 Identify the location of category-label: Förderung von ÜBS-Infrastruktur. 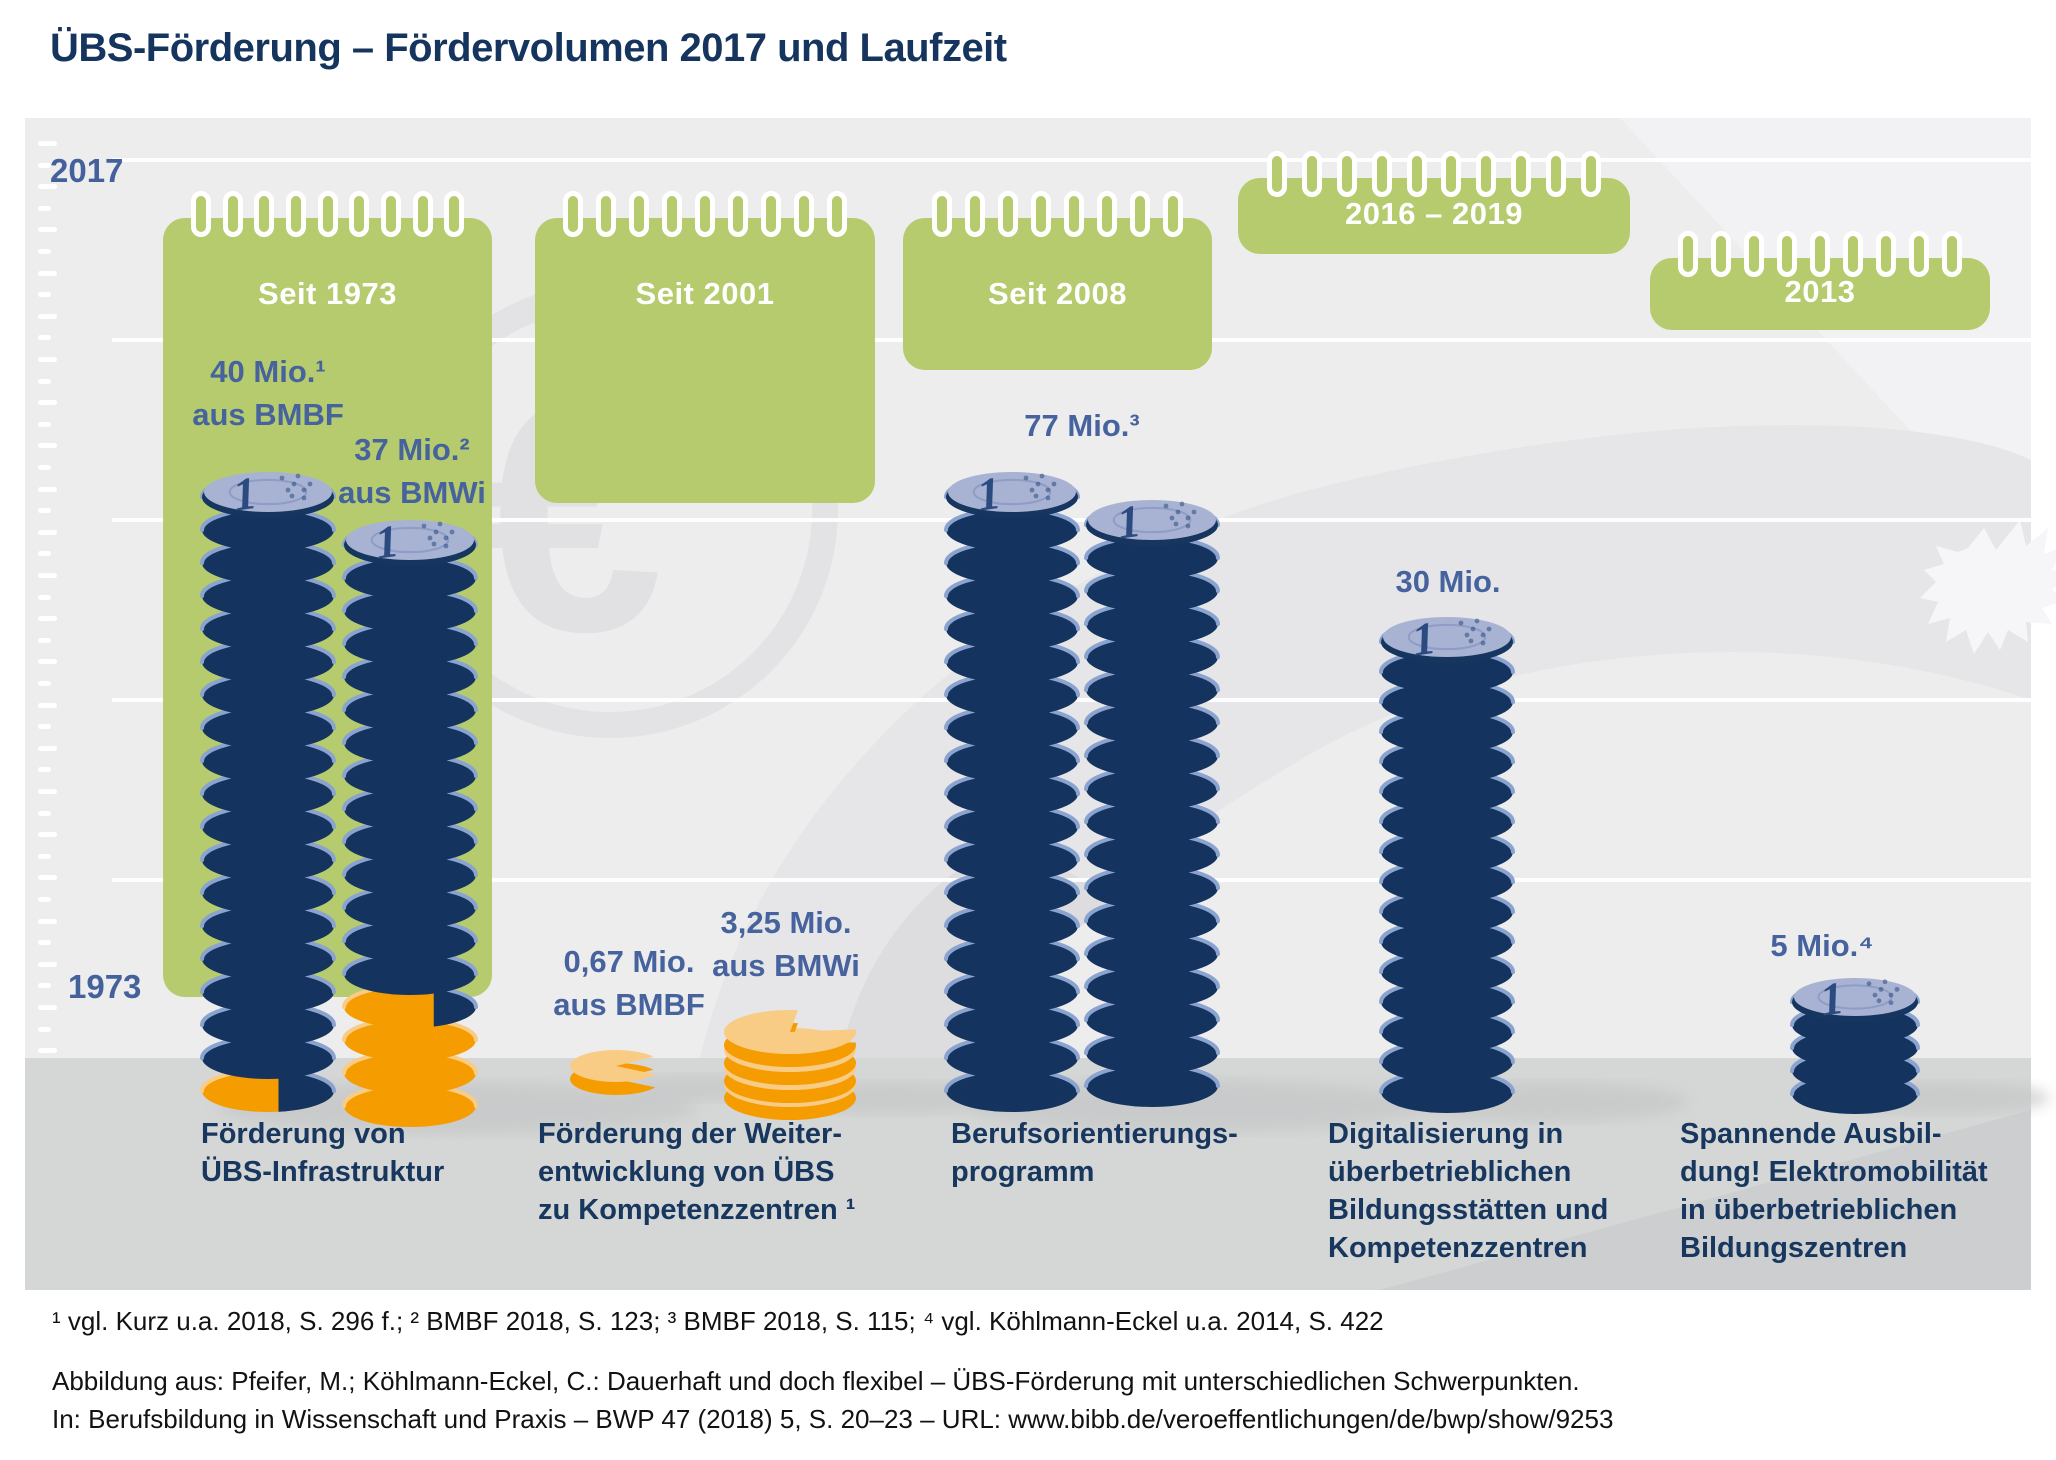
(323, 1153).